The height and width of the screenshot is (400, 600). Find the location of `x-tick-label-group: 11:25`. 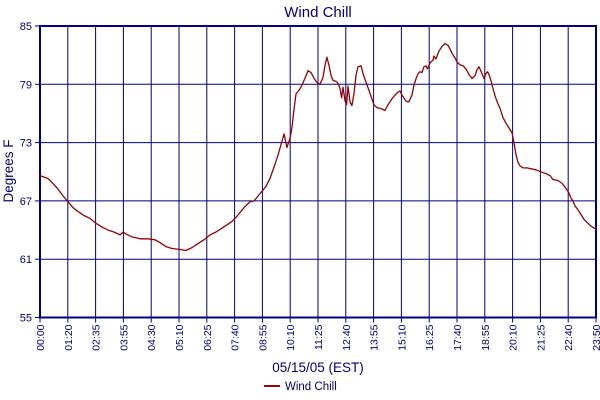

x-tick-label-group: 11:25 is located at coordinates (319, 337).